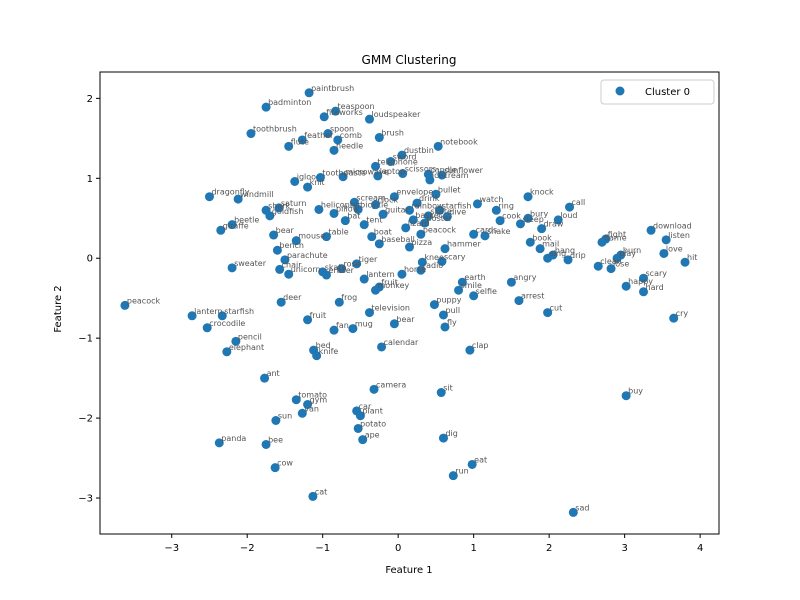  What do you see at coordinates (292, 264) in the screenshot?
I see `point-label: chair` at bounding box center [292, 264].